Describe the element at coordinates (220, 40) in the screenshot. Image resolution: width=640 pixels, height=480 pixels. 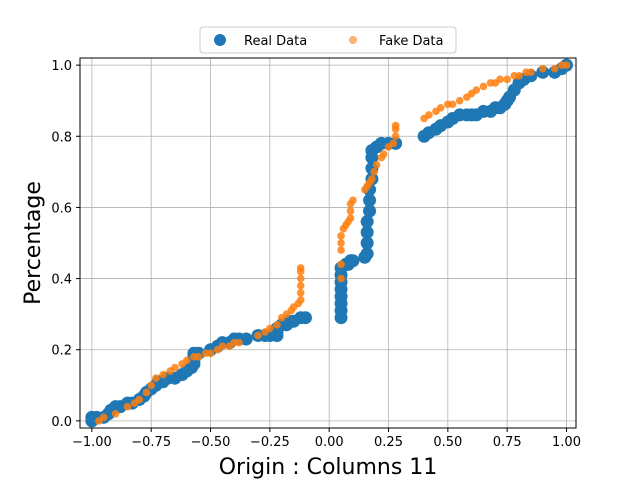
I see `legend-marker-real-data` at that location.